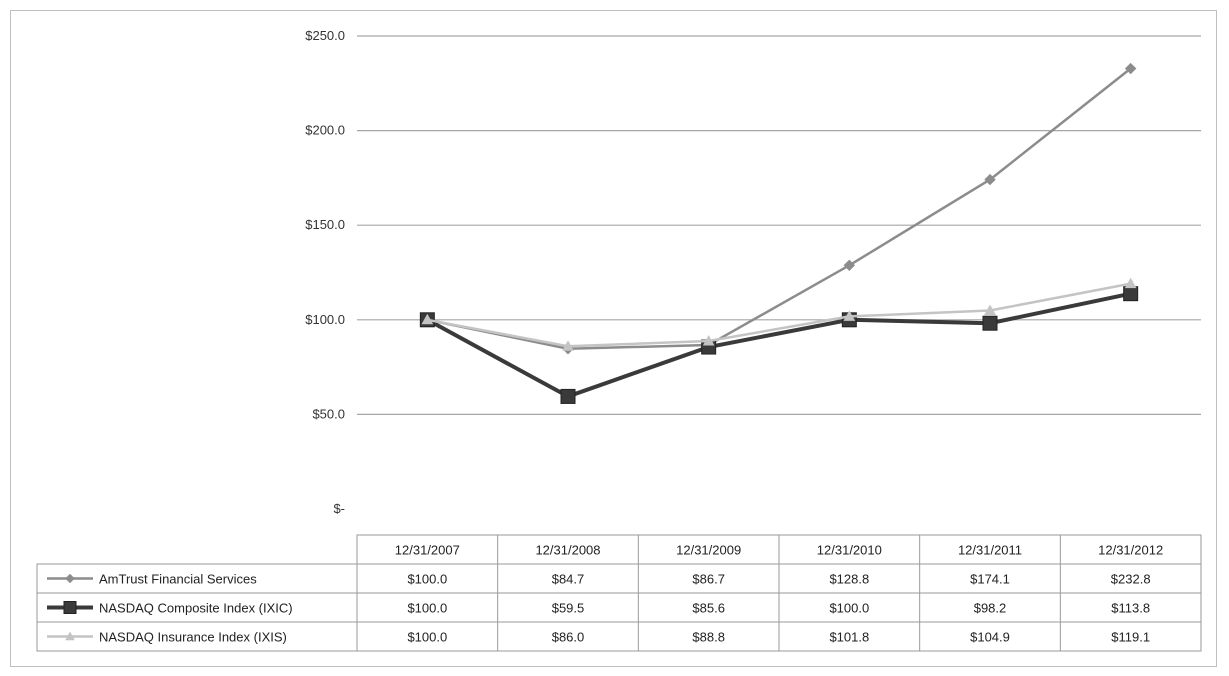  What do you see at coordinates (339, 508) in the screenshot?
I see `y-tick-label: $-` at bounding box center [339, 508].